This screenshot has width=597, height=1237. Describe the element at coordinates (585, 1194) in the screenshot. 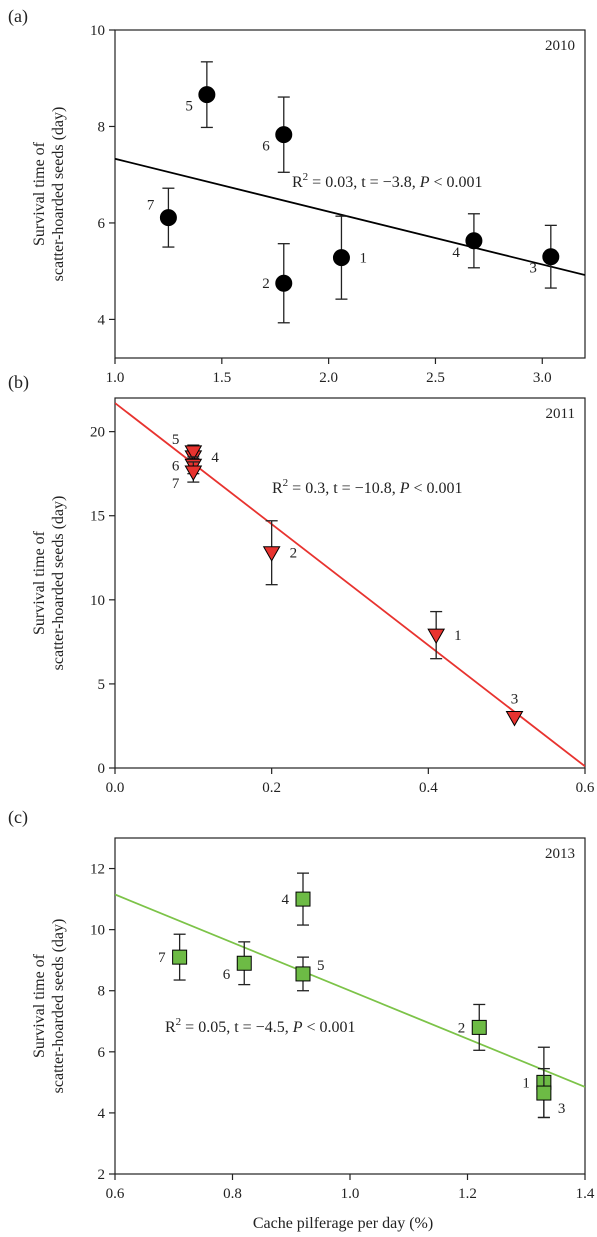

I see `x-tick-label: 1.4` at that location.